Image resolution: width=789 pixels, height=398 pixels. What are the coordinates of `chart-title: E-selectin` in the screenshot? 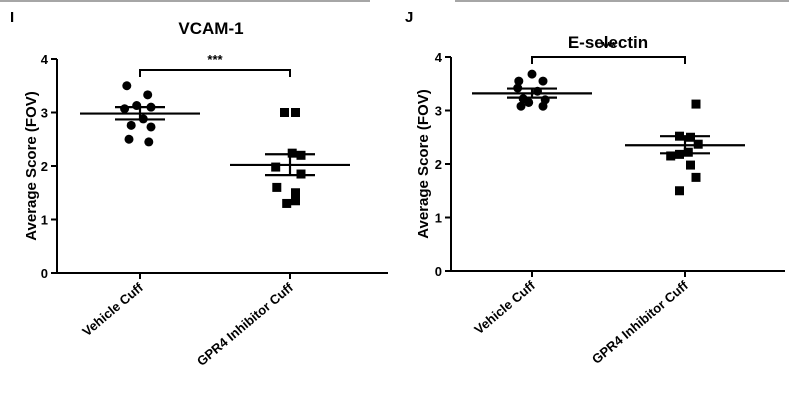 It's located at (608, 42).